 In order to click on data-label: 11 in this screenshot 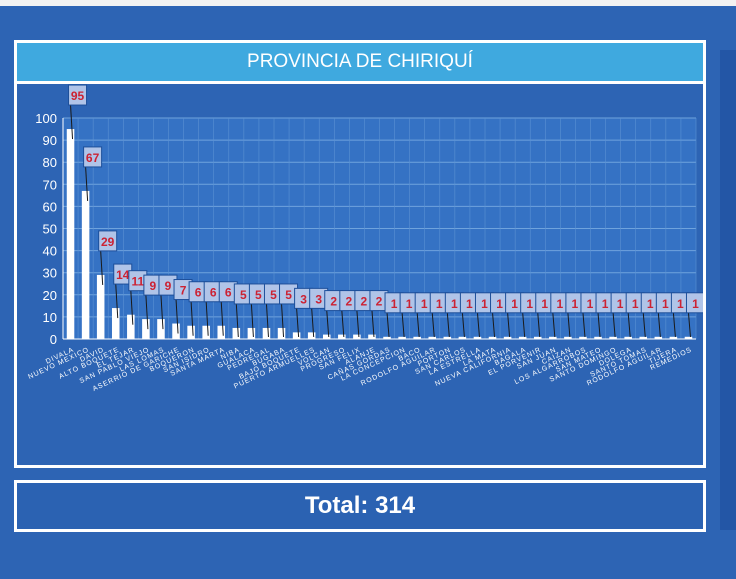, I will do `click(137, 282)`.